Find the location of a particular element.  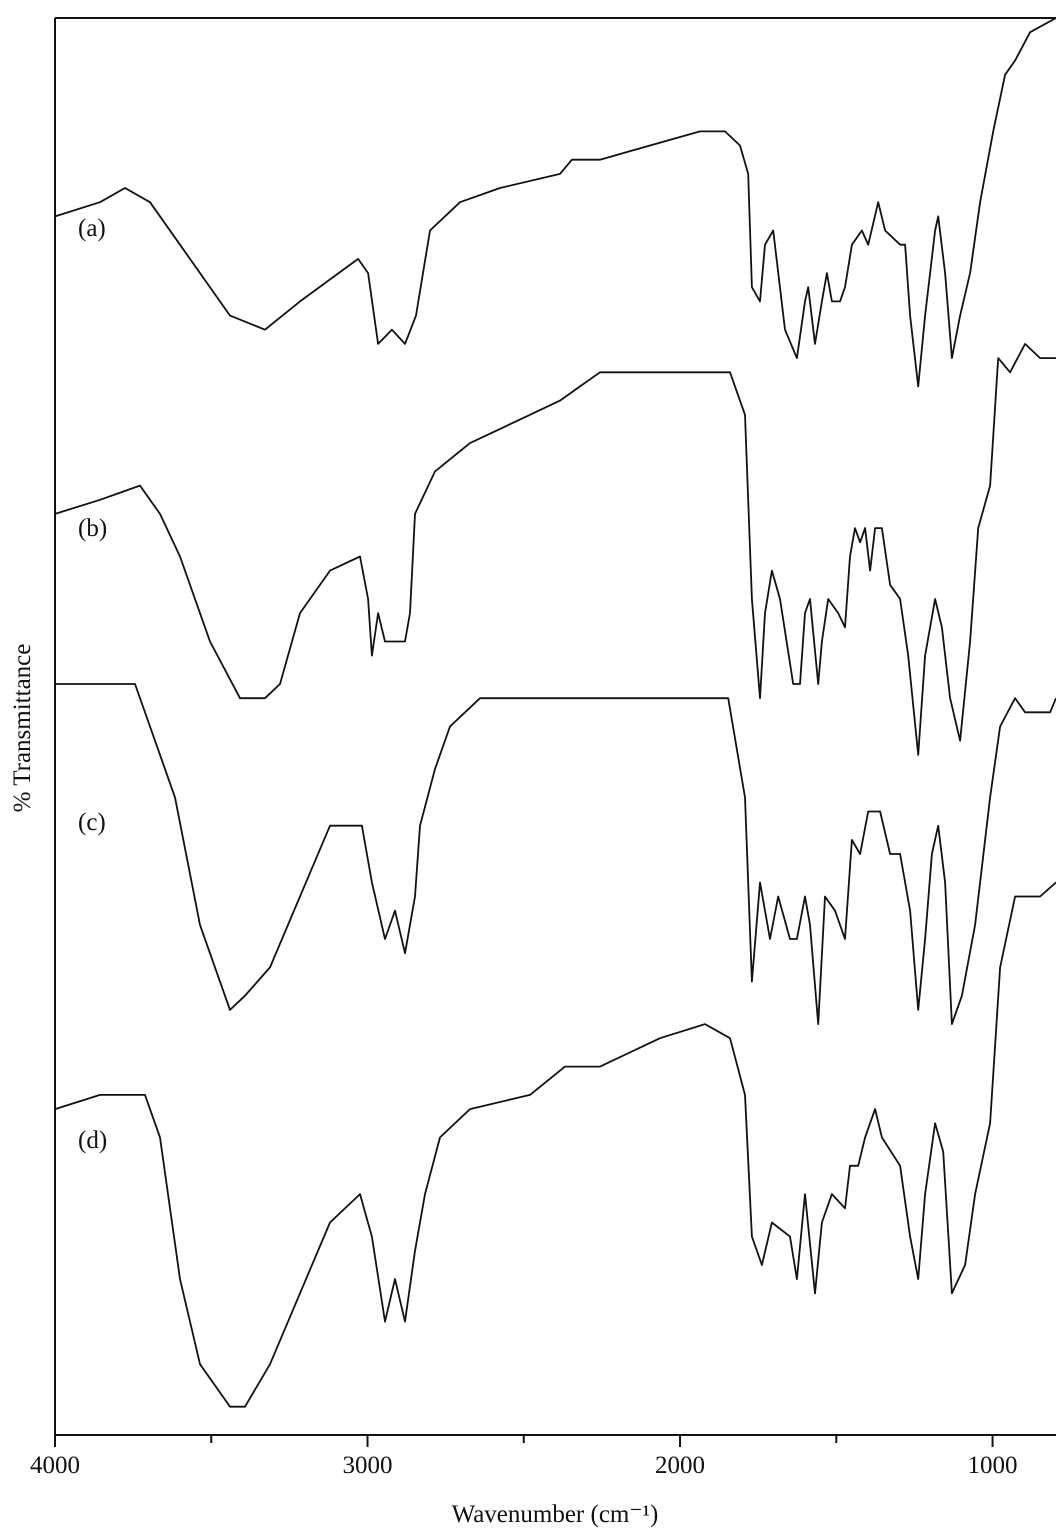

series-label: (d) is located at coordinates (92, 1140).